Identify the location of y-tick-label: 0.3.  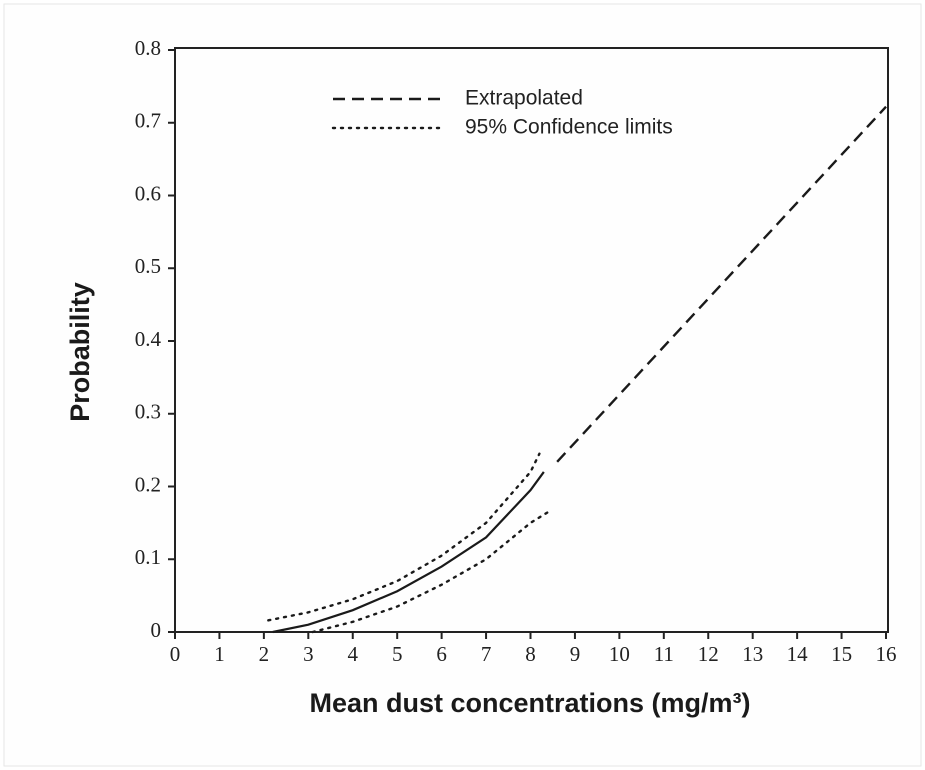
(148, 412).